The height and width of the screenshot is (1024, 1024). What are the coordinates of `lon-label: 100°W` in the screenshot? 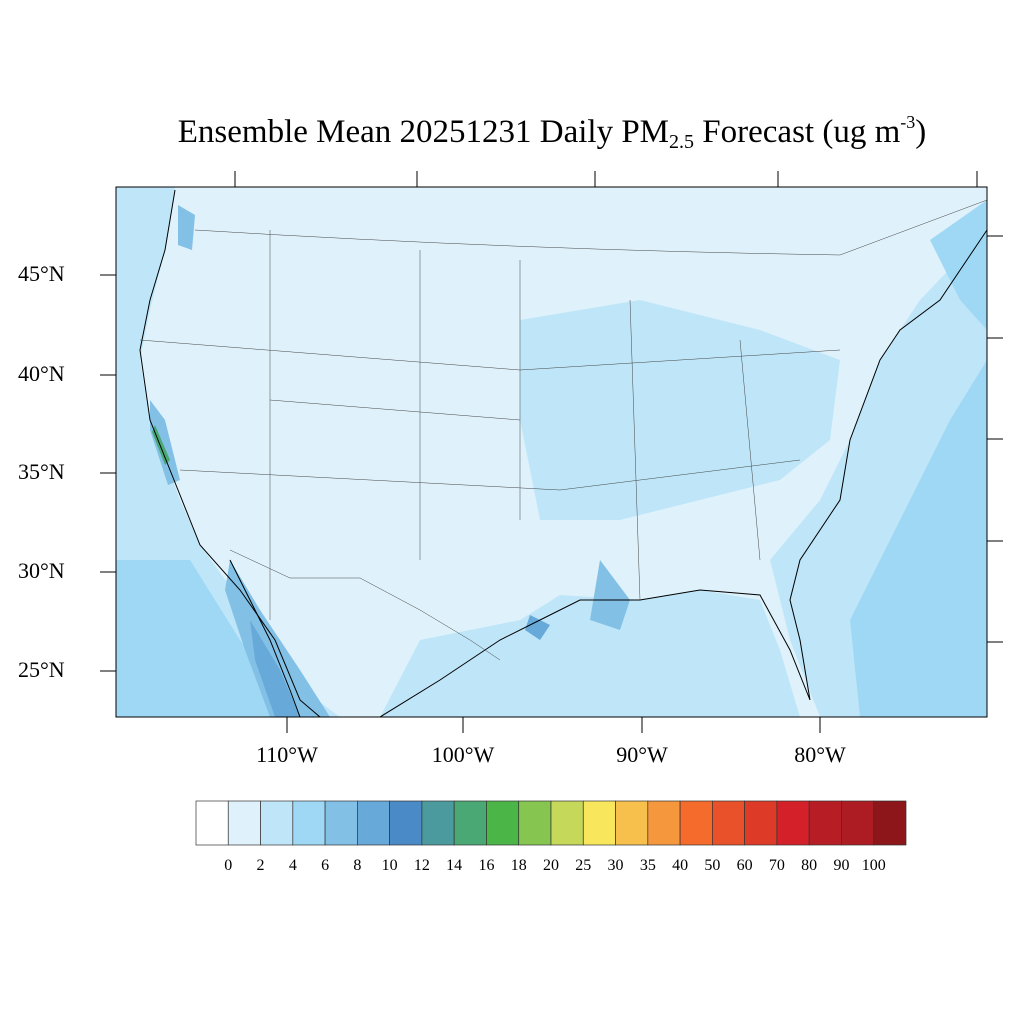 It's located at (463, 754).